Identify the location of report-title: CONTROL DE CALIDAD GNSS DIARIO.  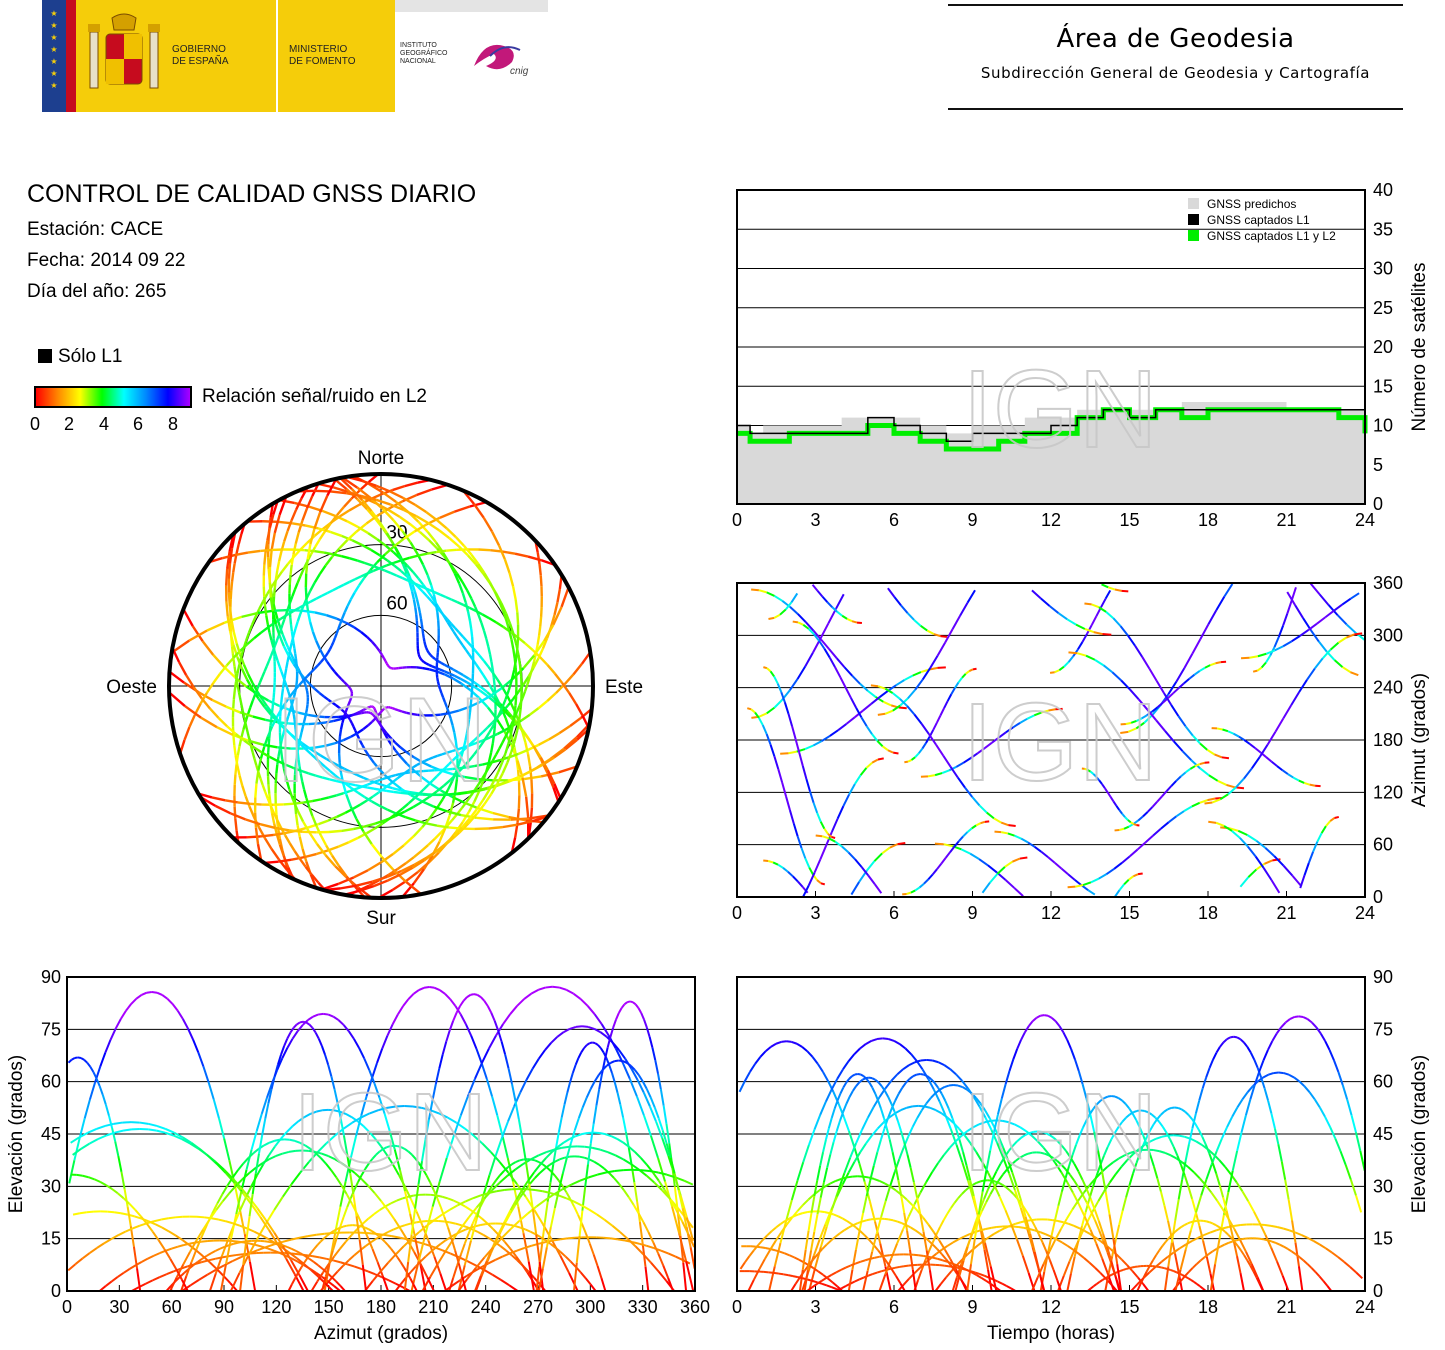
(252, 194).